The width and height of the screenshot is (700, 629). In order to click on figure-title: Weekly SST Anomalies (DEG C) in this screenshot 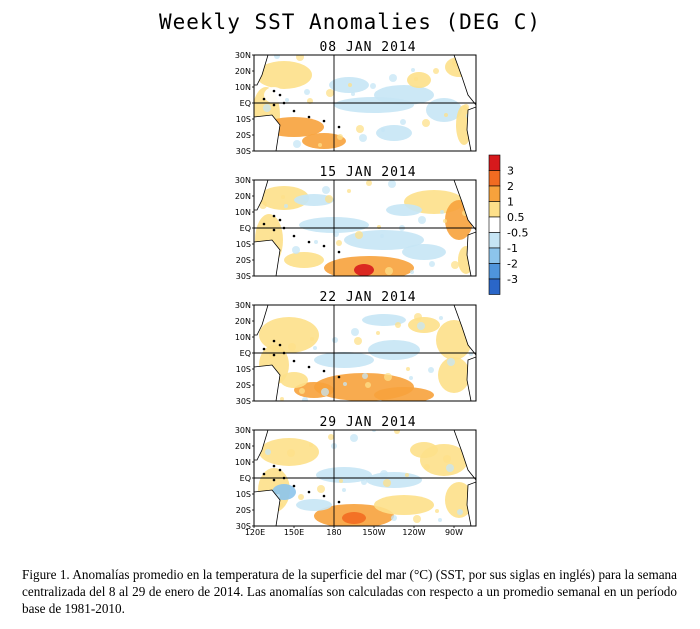, I will do `click(349, 22)`.